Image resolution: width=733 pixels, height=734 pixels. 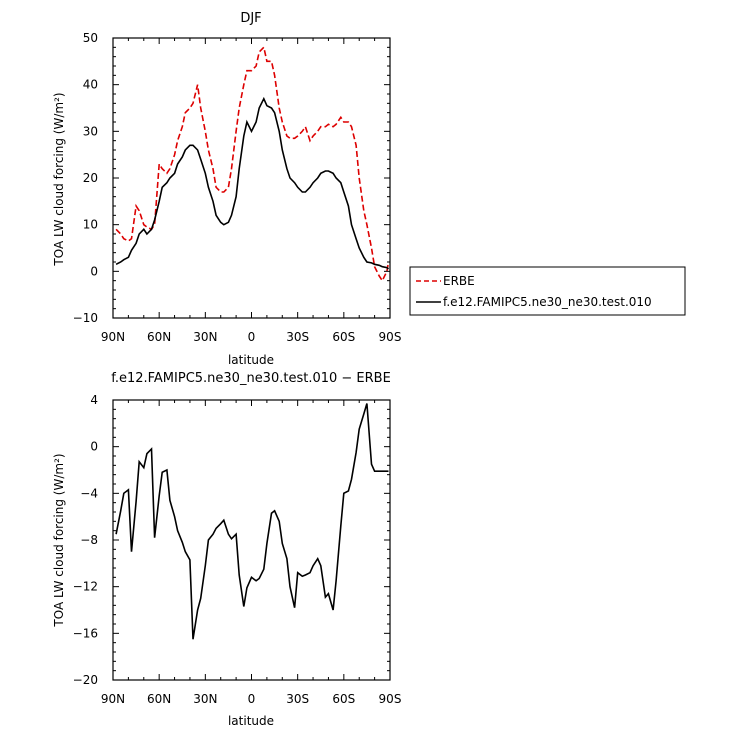 I want to click on y-tick-label: 20, so click(x=90, y=178).